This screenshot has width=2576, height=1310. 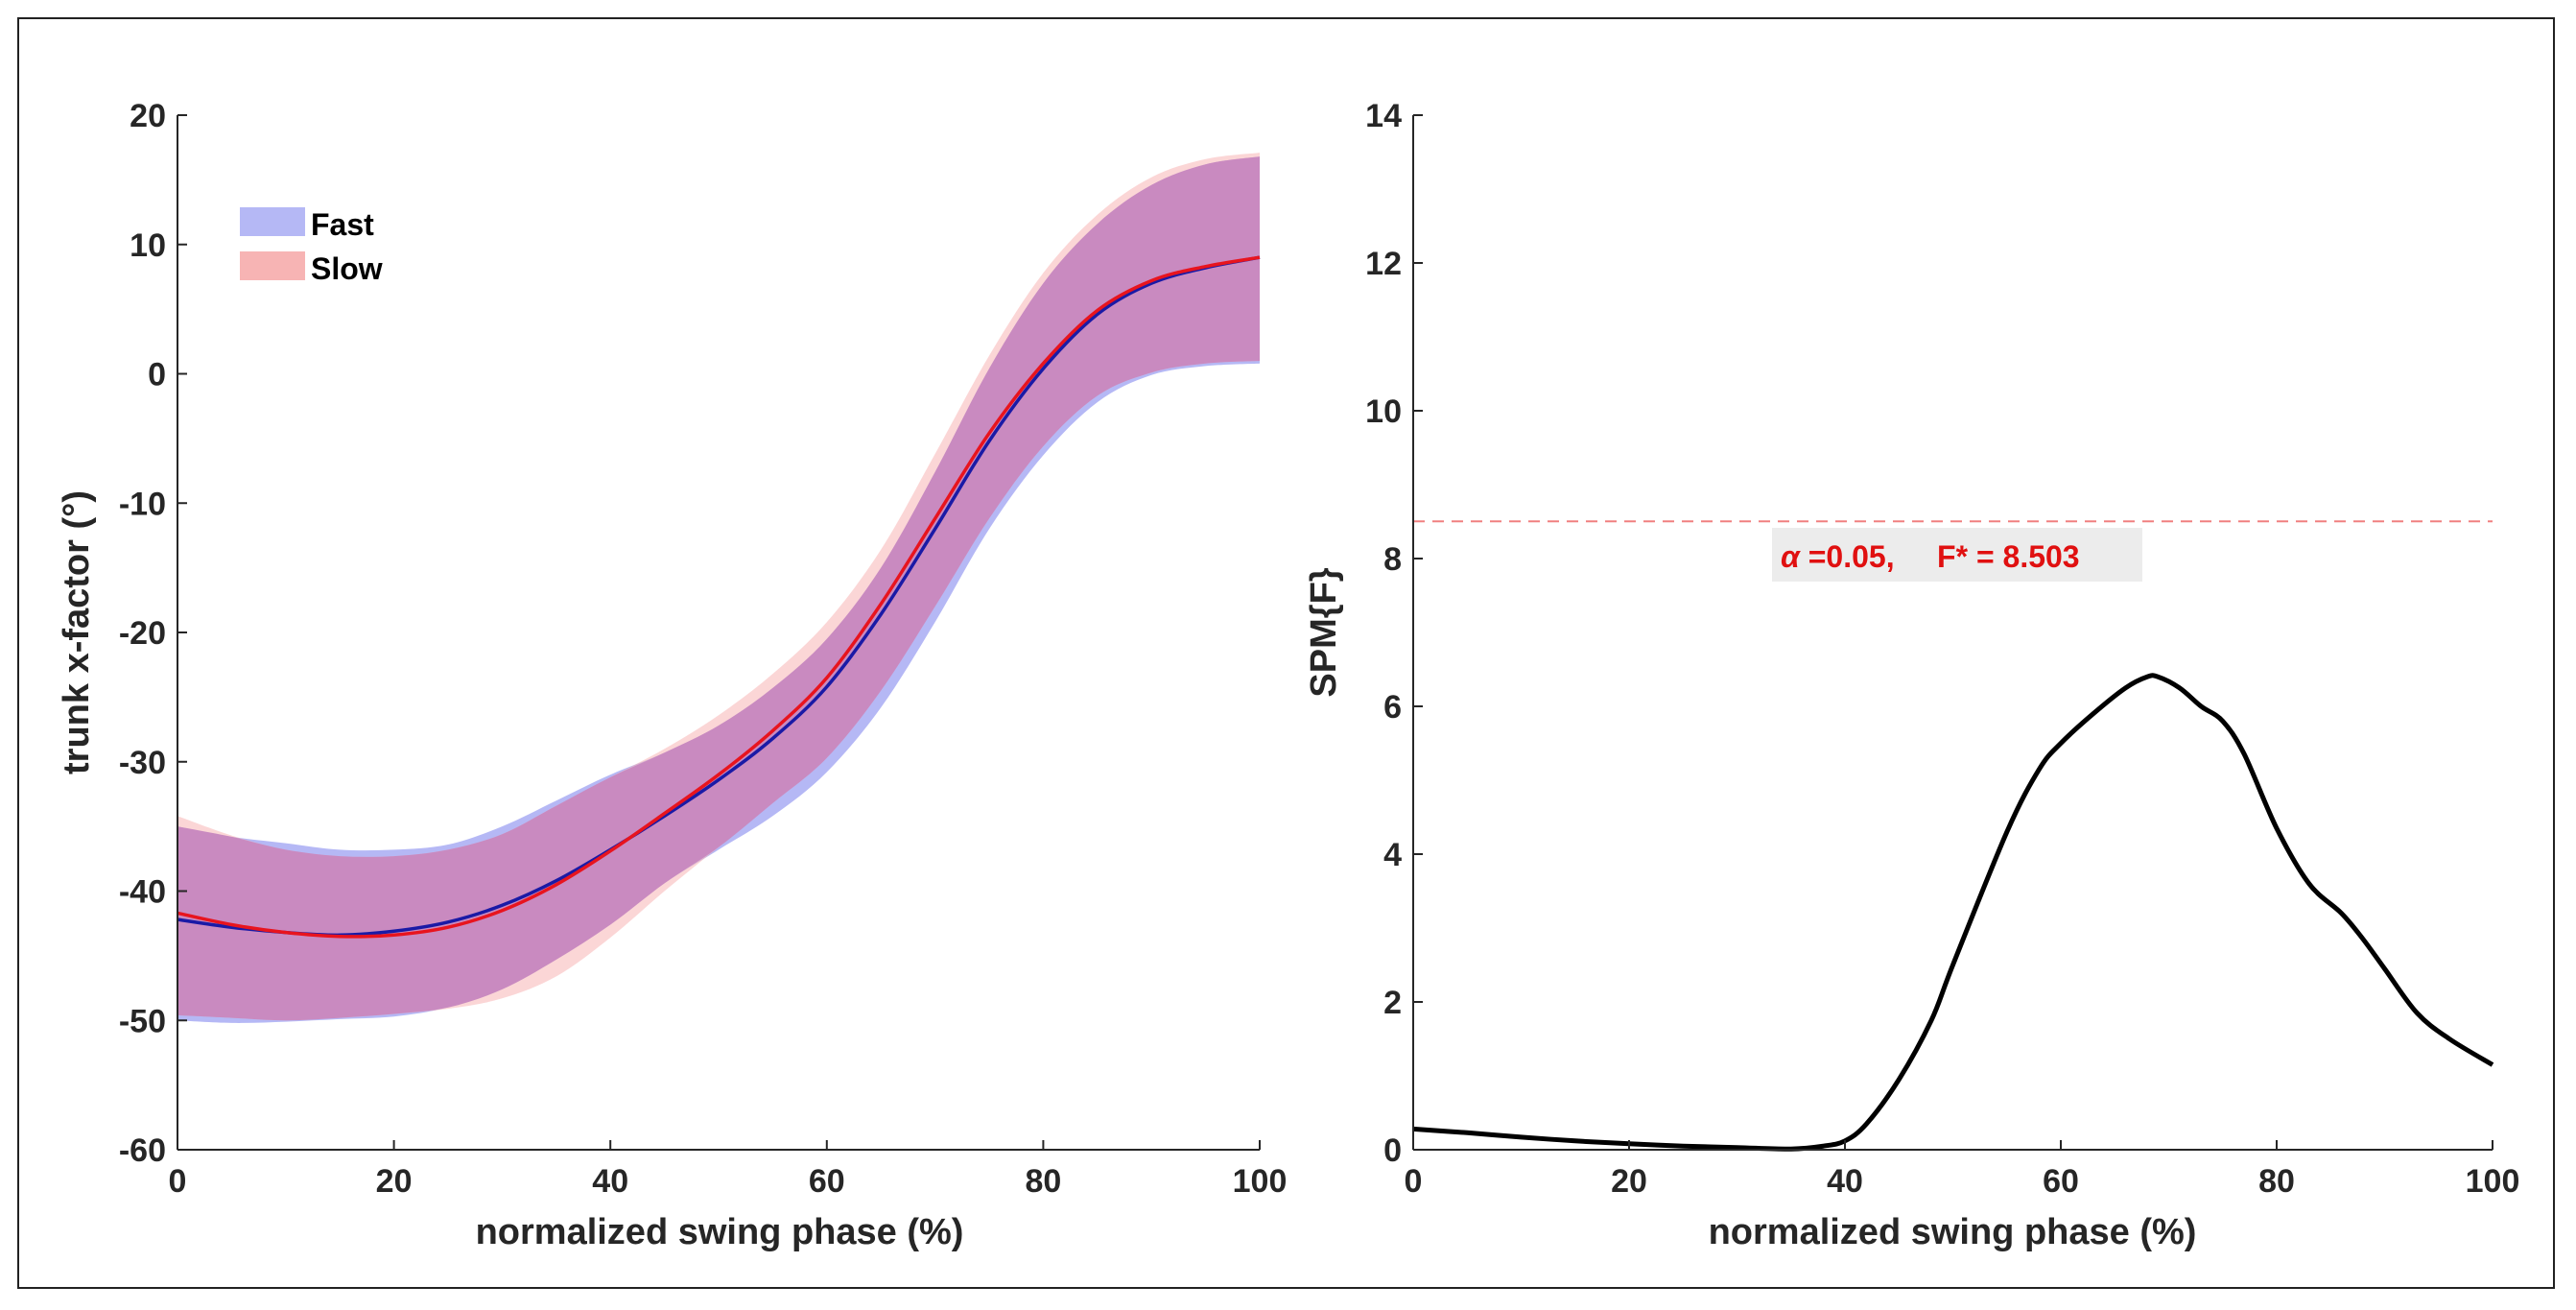 I want to click on legend-swatch-slow, so click(x=273, y=265).